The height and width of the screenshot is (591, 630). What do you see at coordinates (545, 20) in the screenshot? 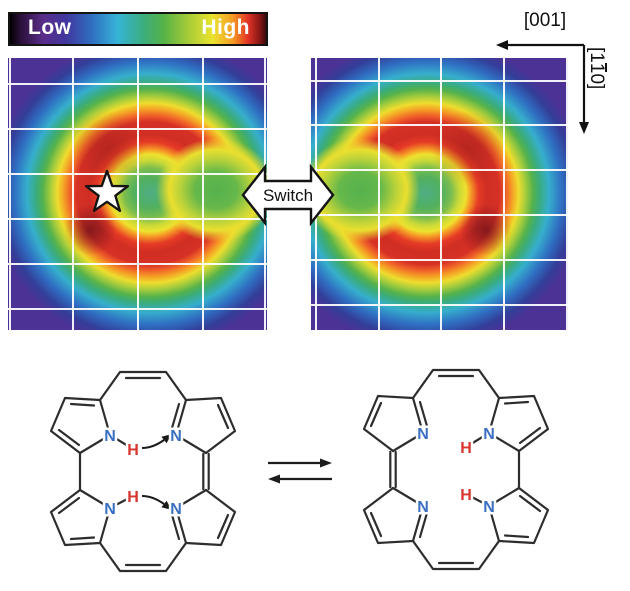
I see `axis-001-label: [001]` at bounding box center [545, 20].